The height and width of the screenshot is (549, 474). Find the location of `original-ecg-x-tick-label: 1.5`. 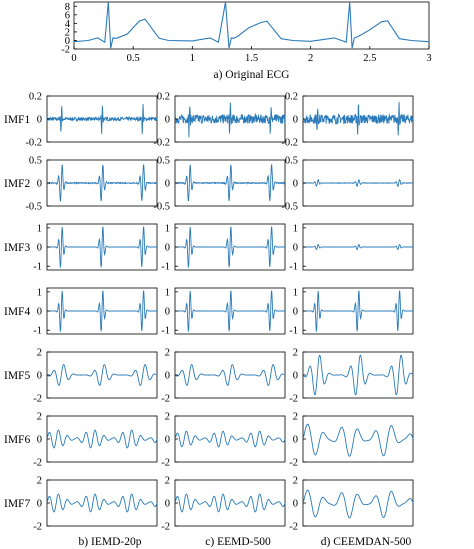

original-ecg-x-tick-label: 1.5 is located at coordinates (251, 58).